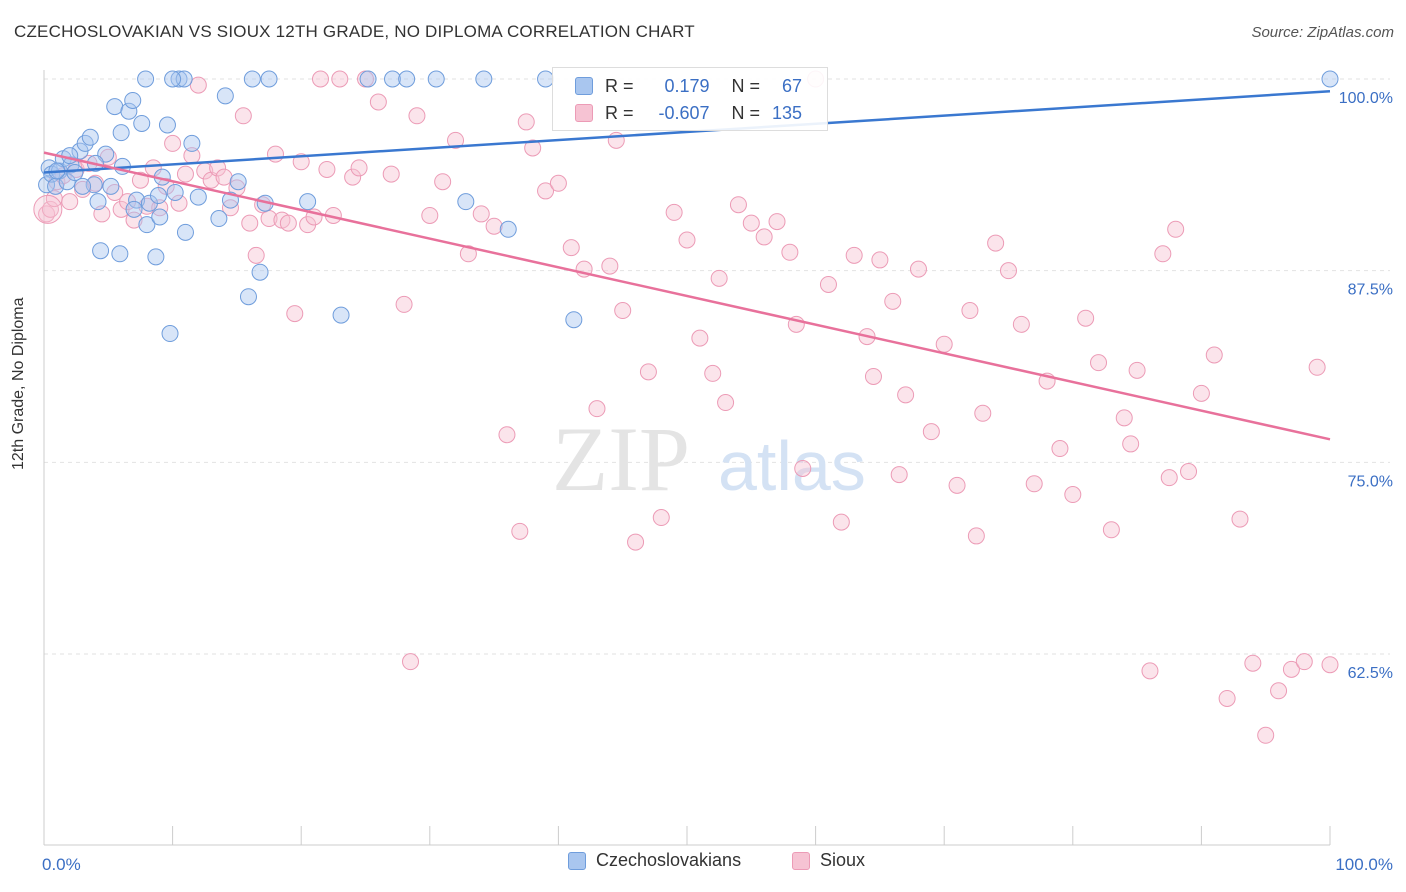 This screenshot has height=892, width=1406. Describe the element at coordinates (1322, 32) in the screenshot. I see `source-credit: Source: ZipAtlas.com` at that location.